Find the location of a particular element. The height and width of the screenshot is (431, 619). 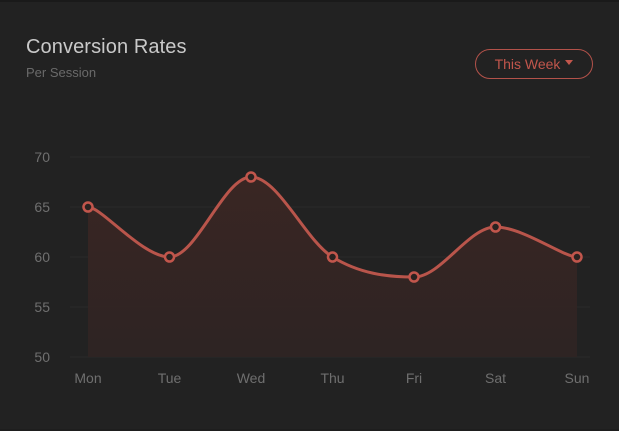

data-point-wed is located at coordinates (251, 177).